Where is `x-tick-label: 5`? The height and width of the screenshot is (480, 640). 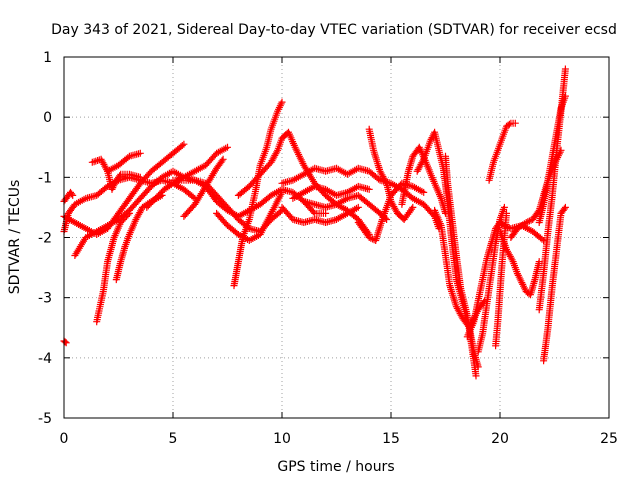
x-tick-label: 5 is located at coordinates (173, 439).